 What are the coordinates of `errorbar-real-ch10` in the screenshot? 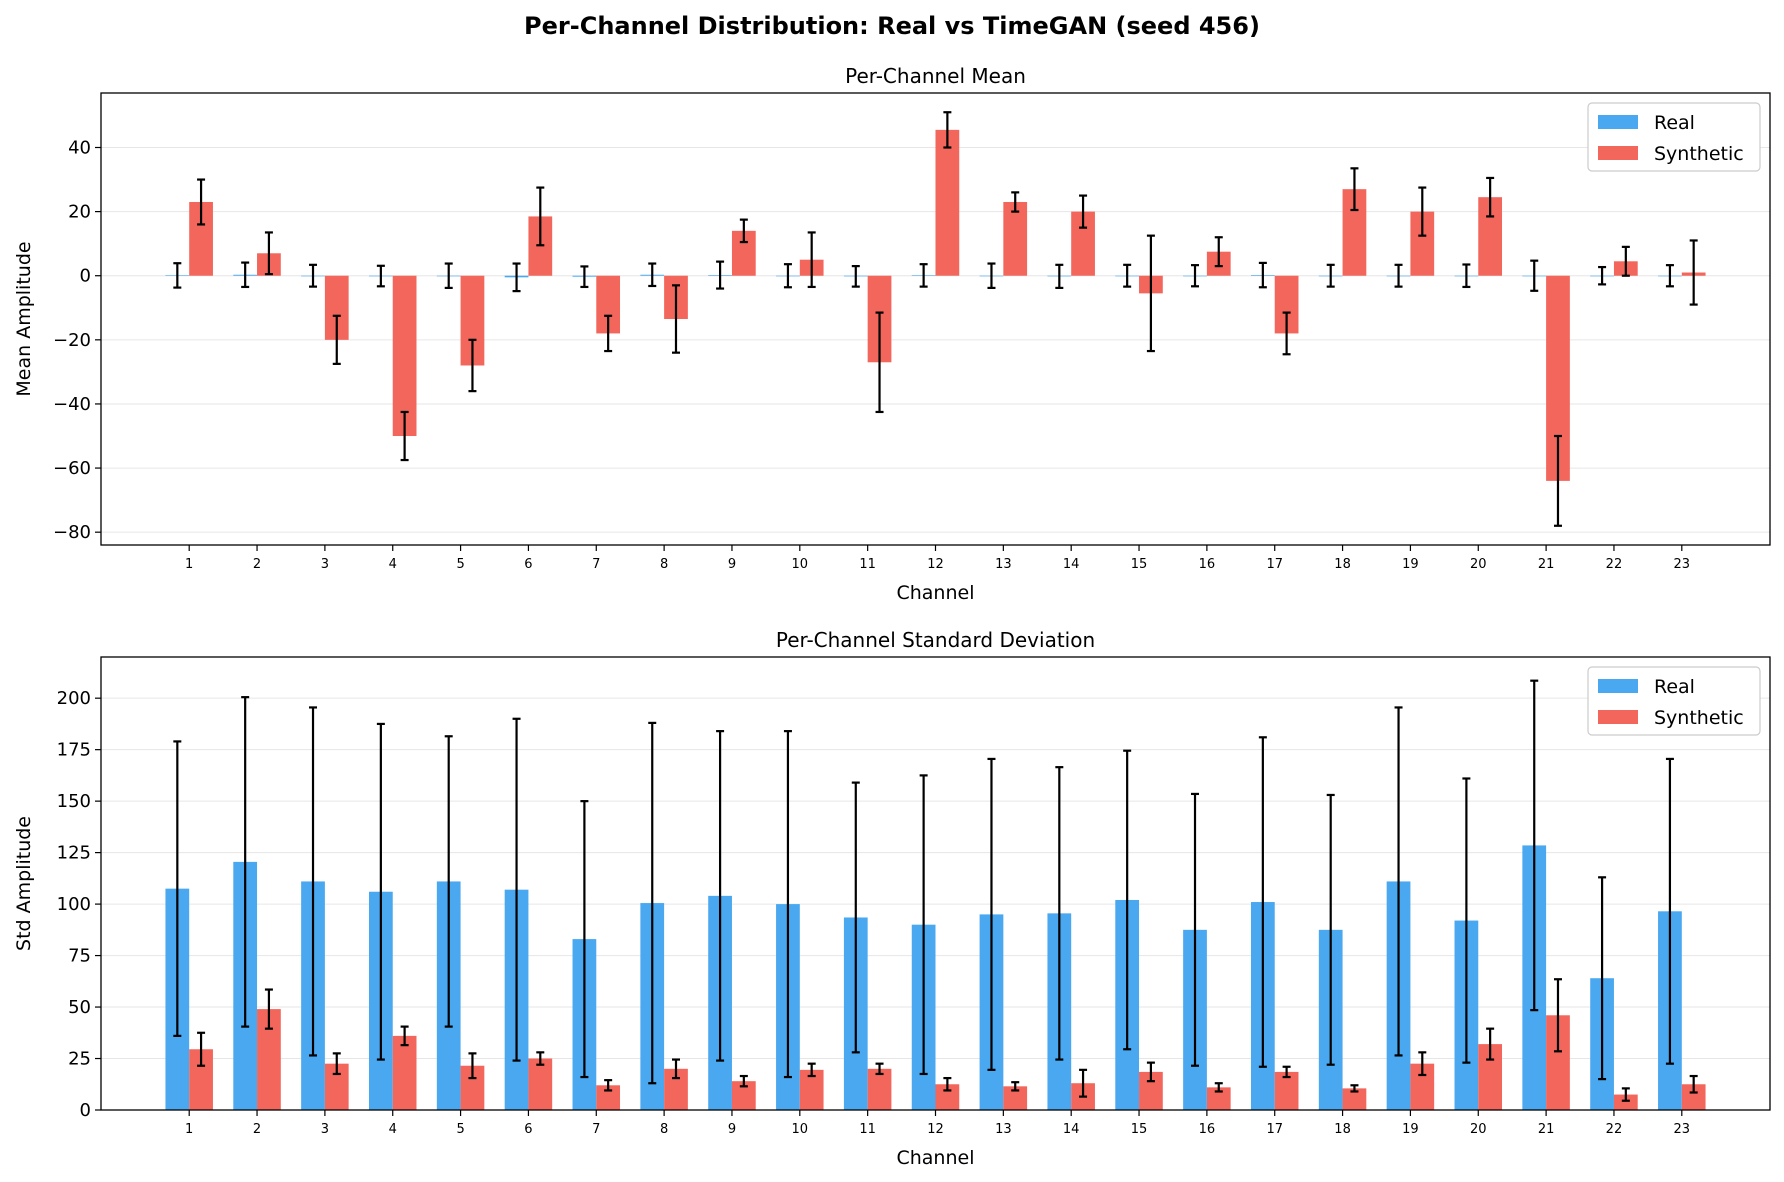 It's located at (787, 276).